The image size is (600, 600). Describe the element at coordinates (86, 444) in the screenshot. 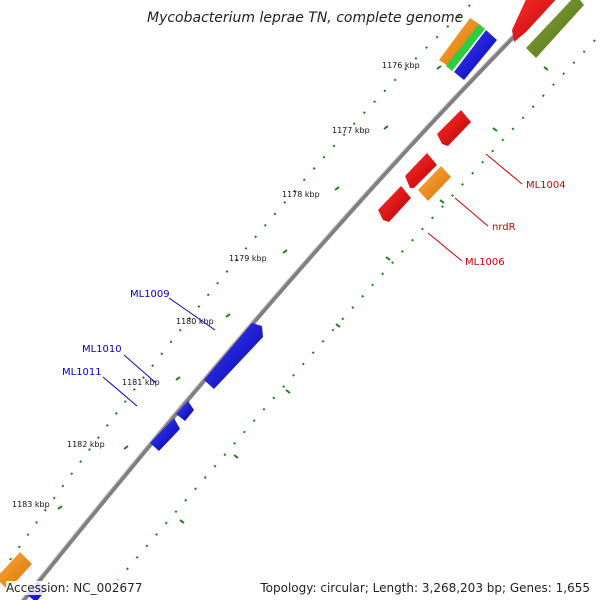

I see `tick-label-1182: 1182 kbp` at that location.